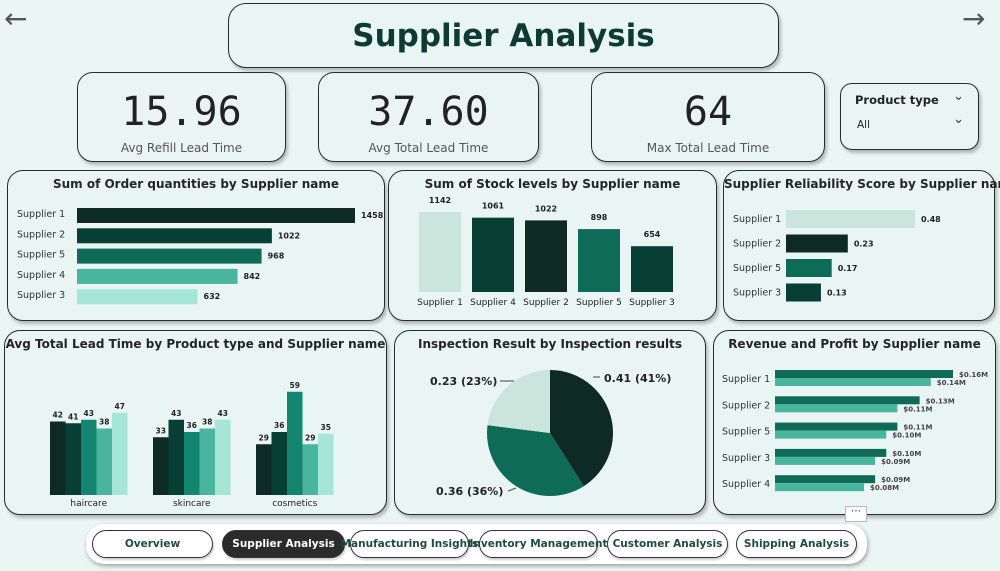  What do you see at coordinates (181, 148) in the screenshot?
I see `kpi-label: Avg Refill Lead Time` at bounding box center [181, 148].